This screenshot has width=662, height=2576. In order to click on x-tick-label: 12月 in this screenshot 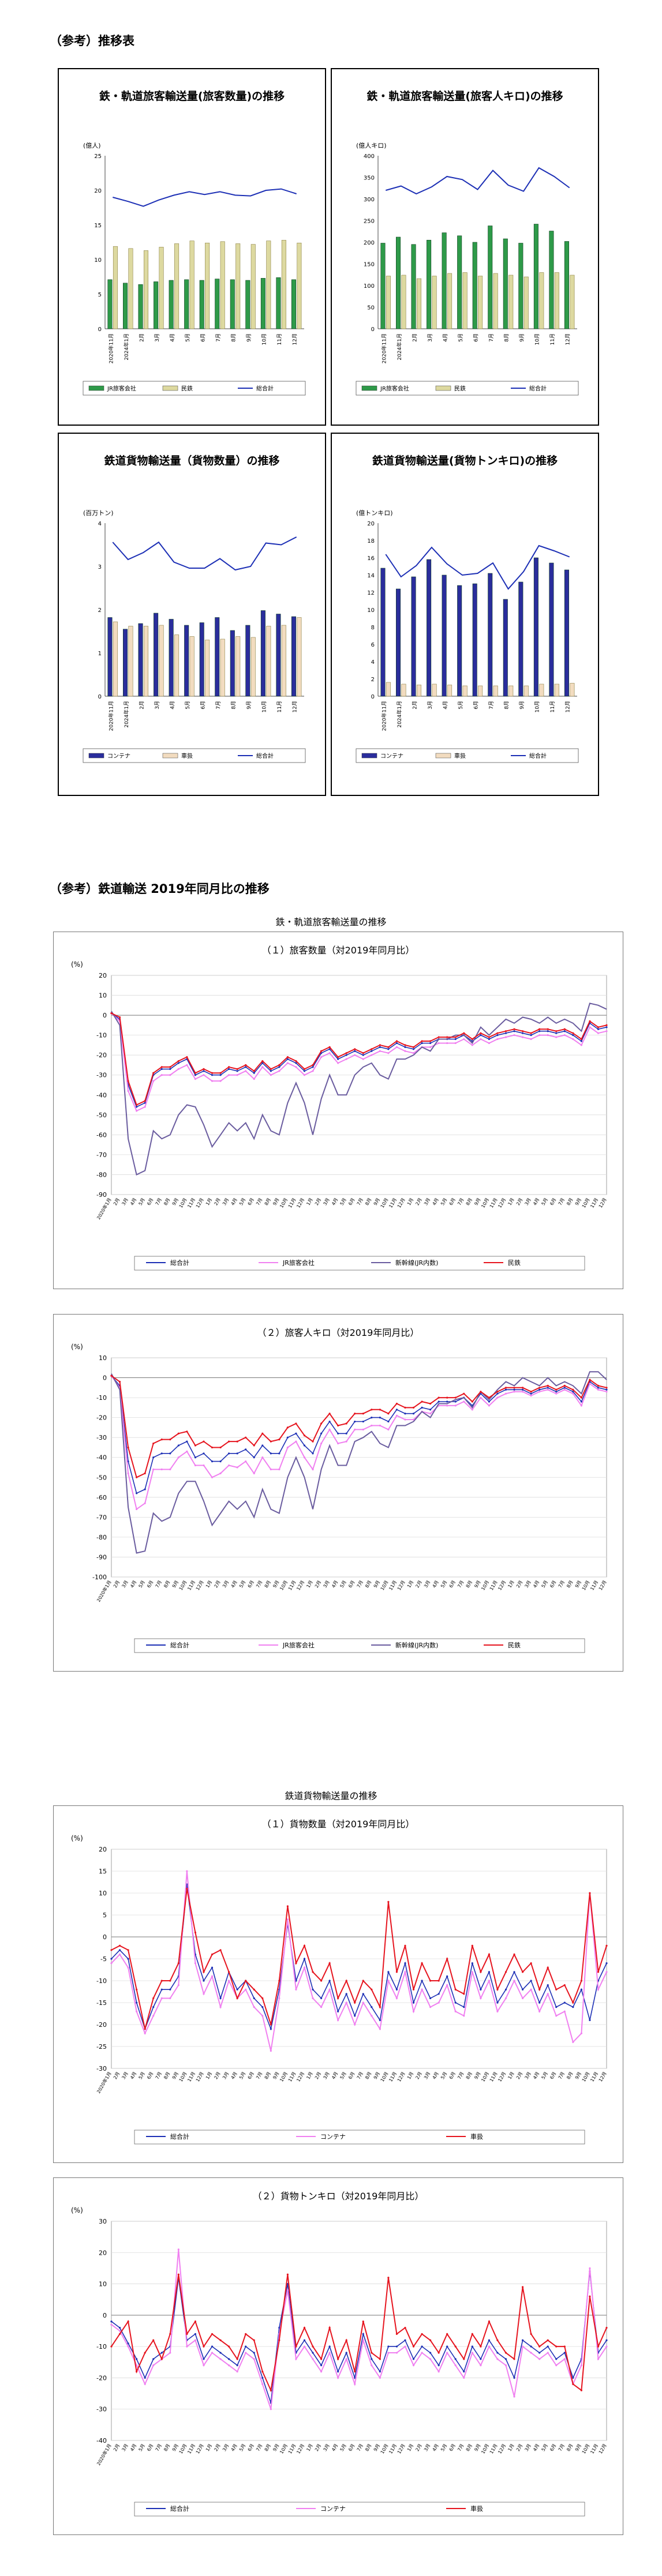, I will do `click(603, 1585)`.